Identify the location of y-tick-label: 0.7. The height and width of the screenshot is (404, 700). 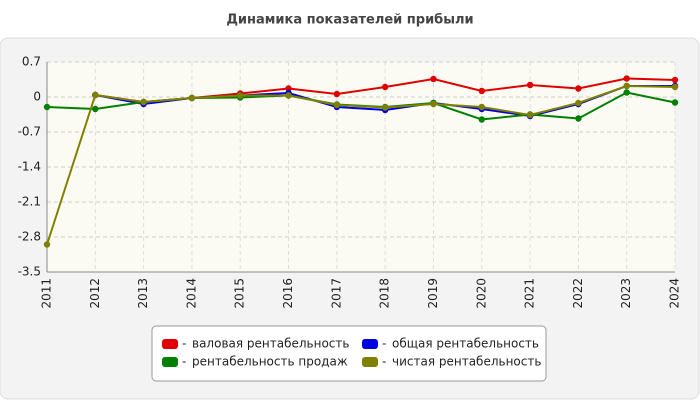
(31, 62).